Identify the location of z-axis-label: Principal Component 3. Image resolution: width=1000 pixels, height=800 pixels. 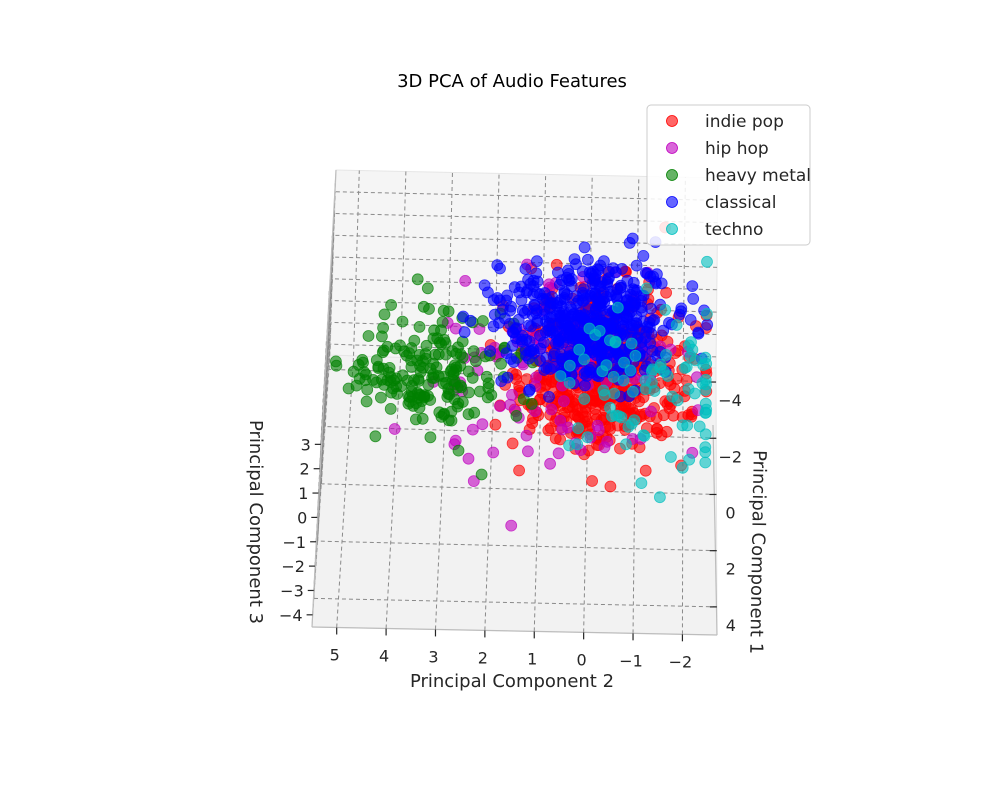
(255, 522).